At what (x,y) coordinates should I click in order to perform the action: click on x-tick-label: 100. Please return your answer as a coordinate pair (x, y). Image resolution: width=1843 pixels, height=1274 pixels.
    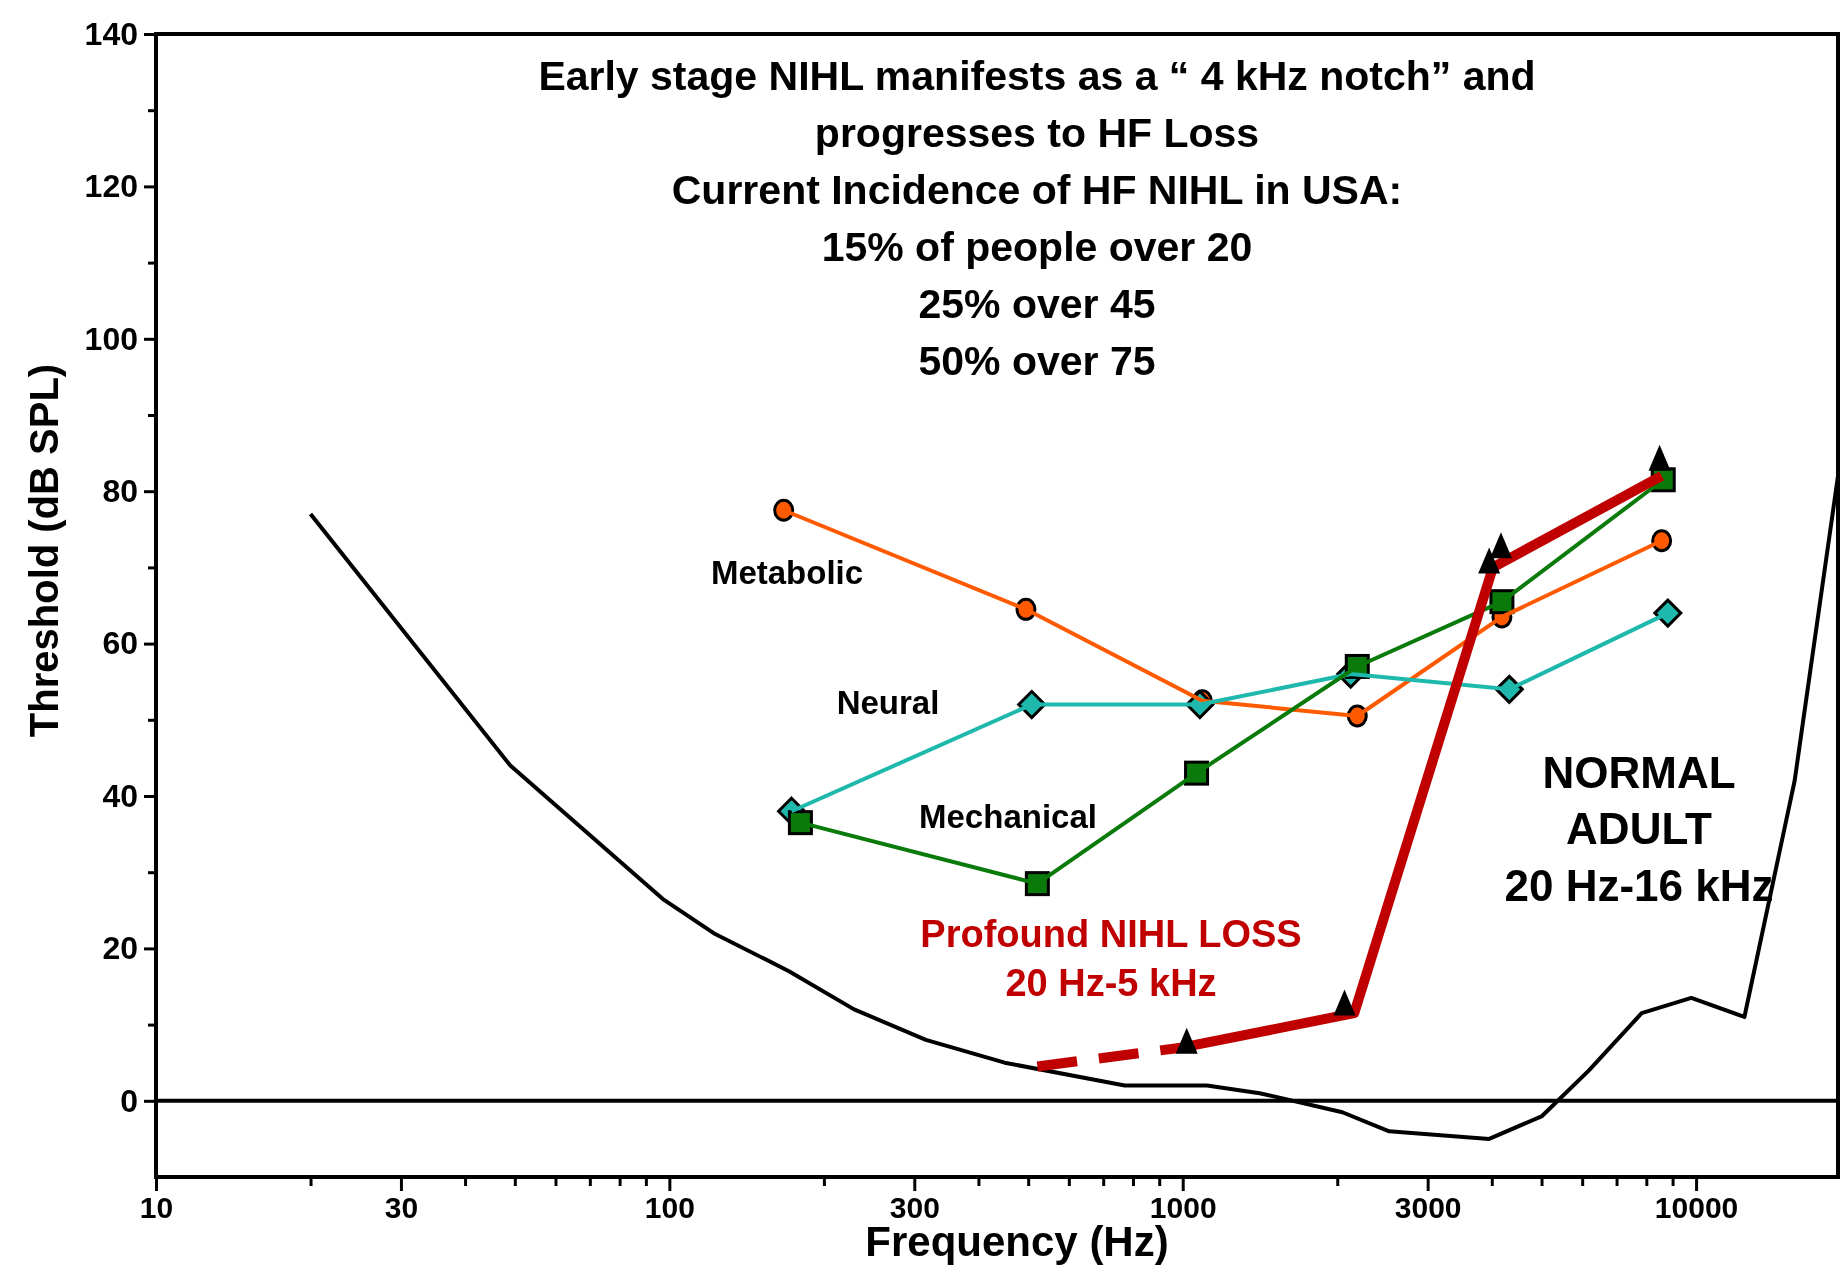
    Looking at the image, I should click on (669, 1208).